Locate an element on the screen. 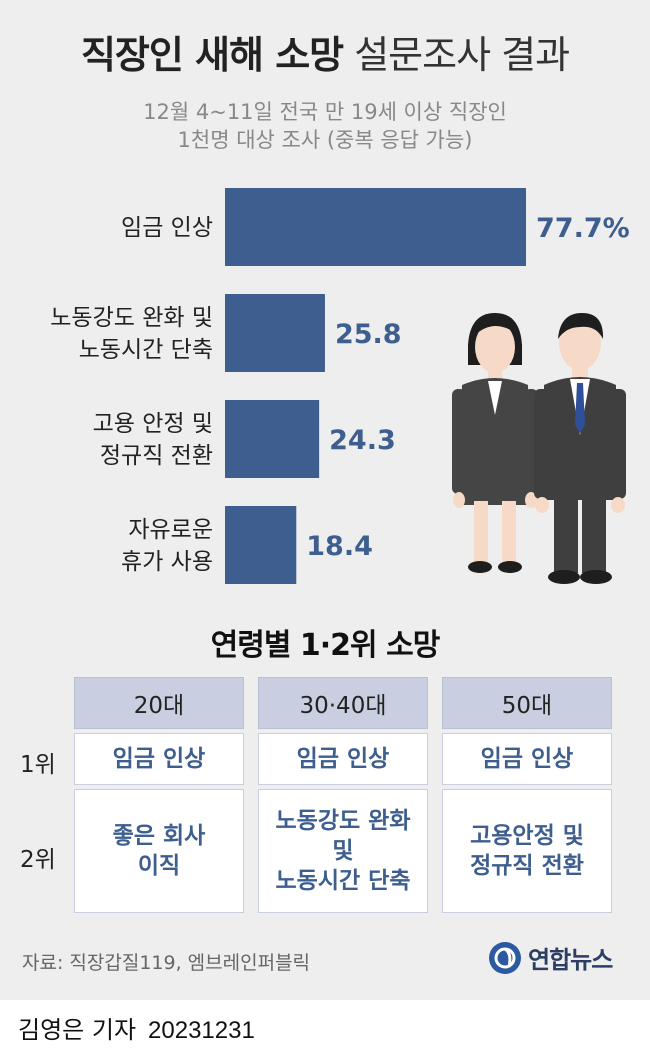 The height and width of the screenshot is (1053, 650). cell-20s-rank2: 좋은 회사 이직 is located at coordinates (159, 851).